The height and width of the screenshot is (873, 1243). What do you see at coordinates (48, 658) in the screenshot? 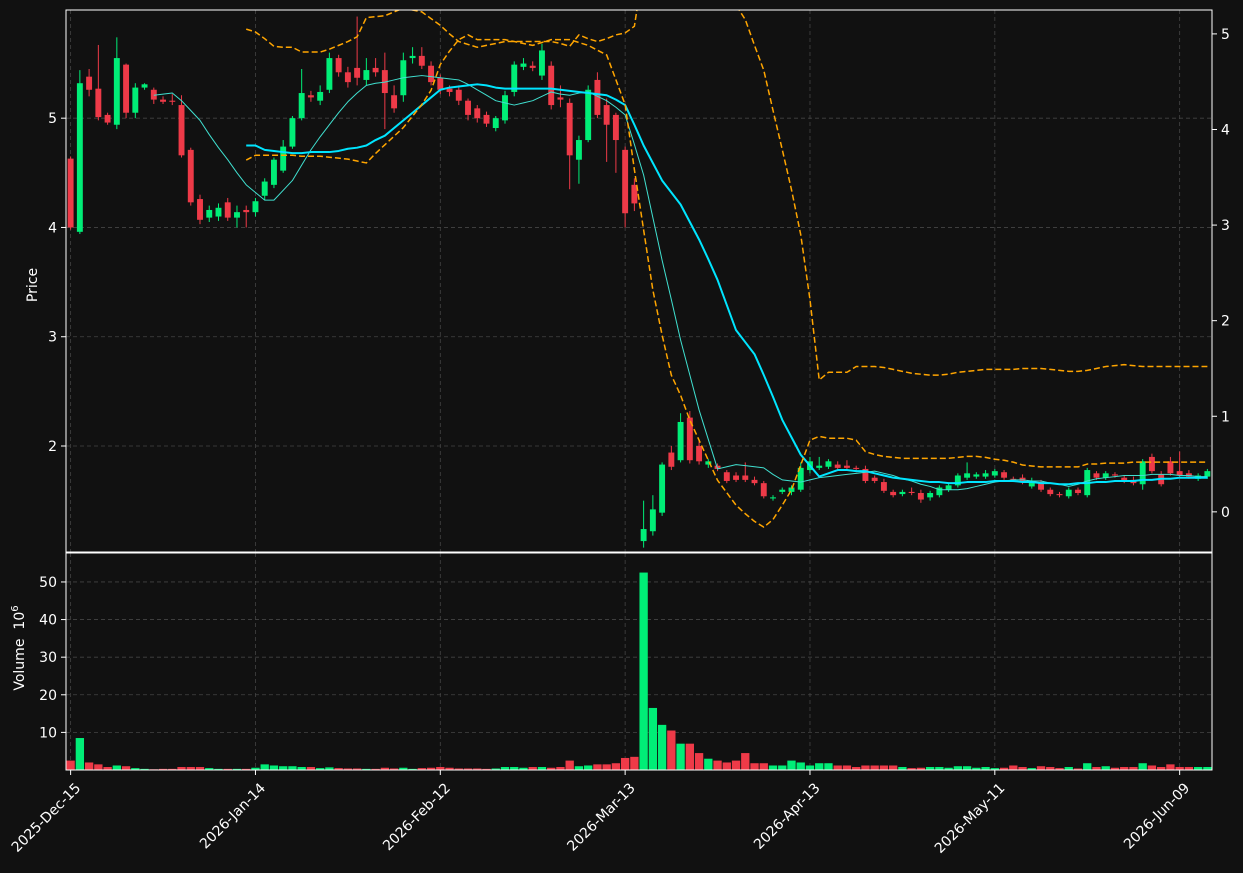
I see `y-tick-label: 30` at bounding box center [48, 658].